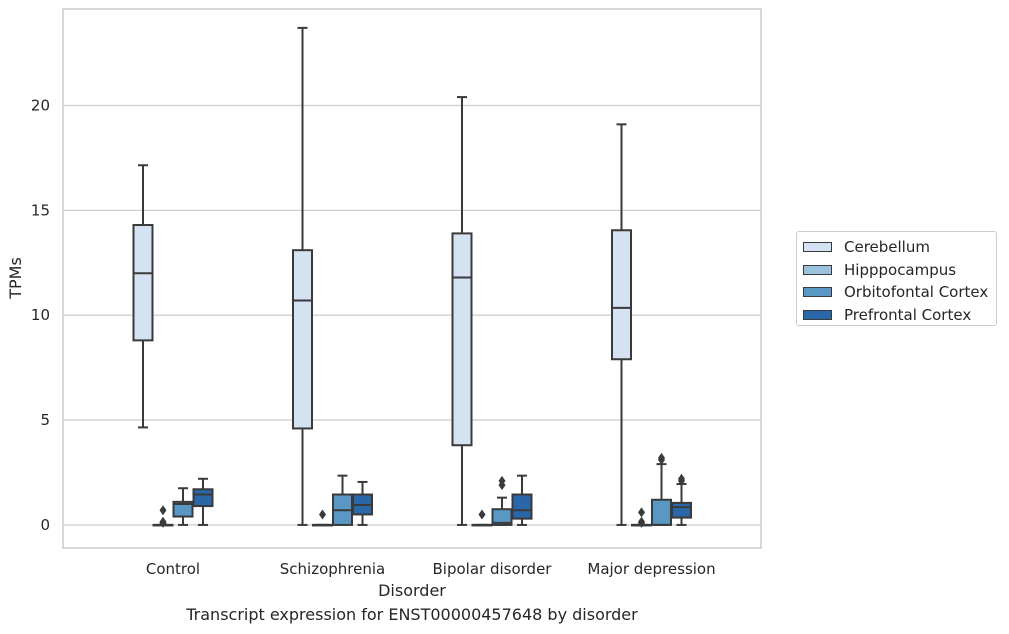 The width and height of the screenshot is (1009, 634). Describe the element at coordinates (651, 569) in the screenshot. I see `x-tick-label: Major depression` at that location.